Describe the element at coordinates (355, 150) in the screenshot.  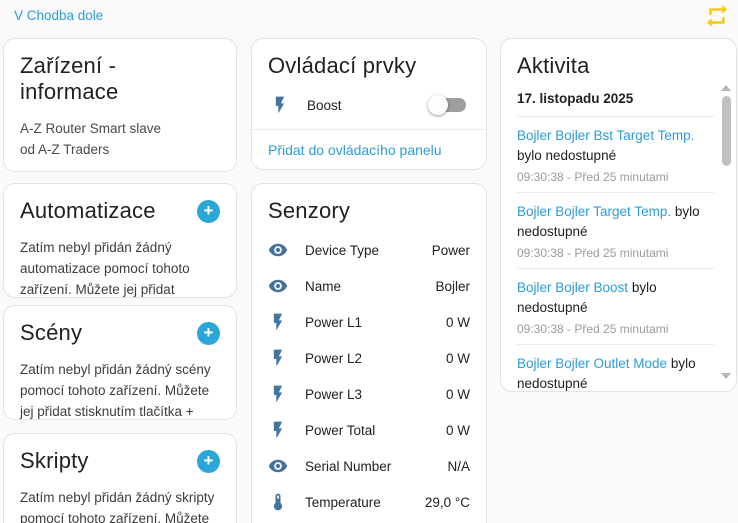
I see `add-to-dashboard-link: Přidat do ovládacího panelu` at that location.